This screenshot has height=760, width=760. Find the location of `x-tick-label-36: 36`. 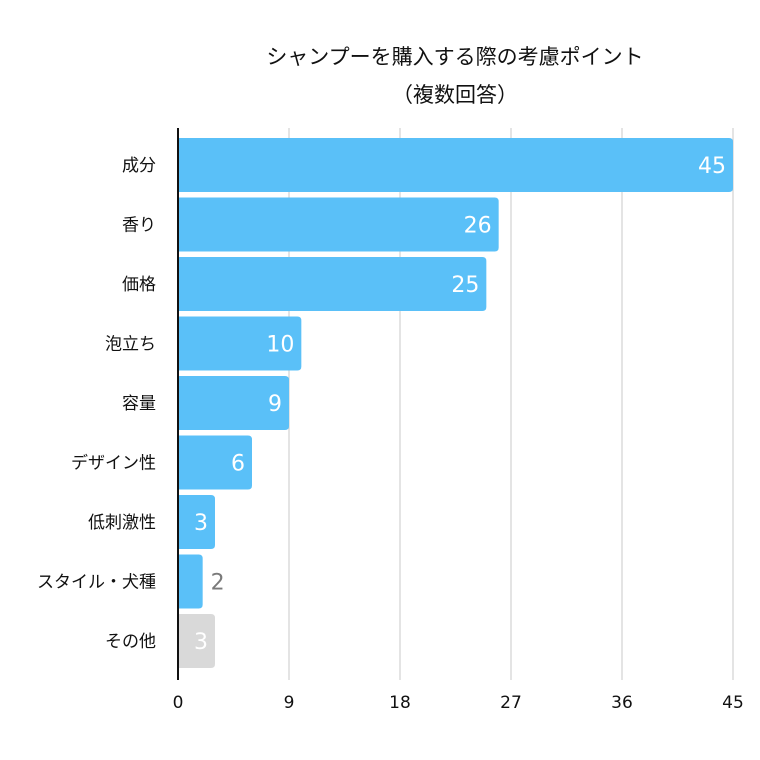

x-tick-label-36: 36 is located at coordinates (622, 703).